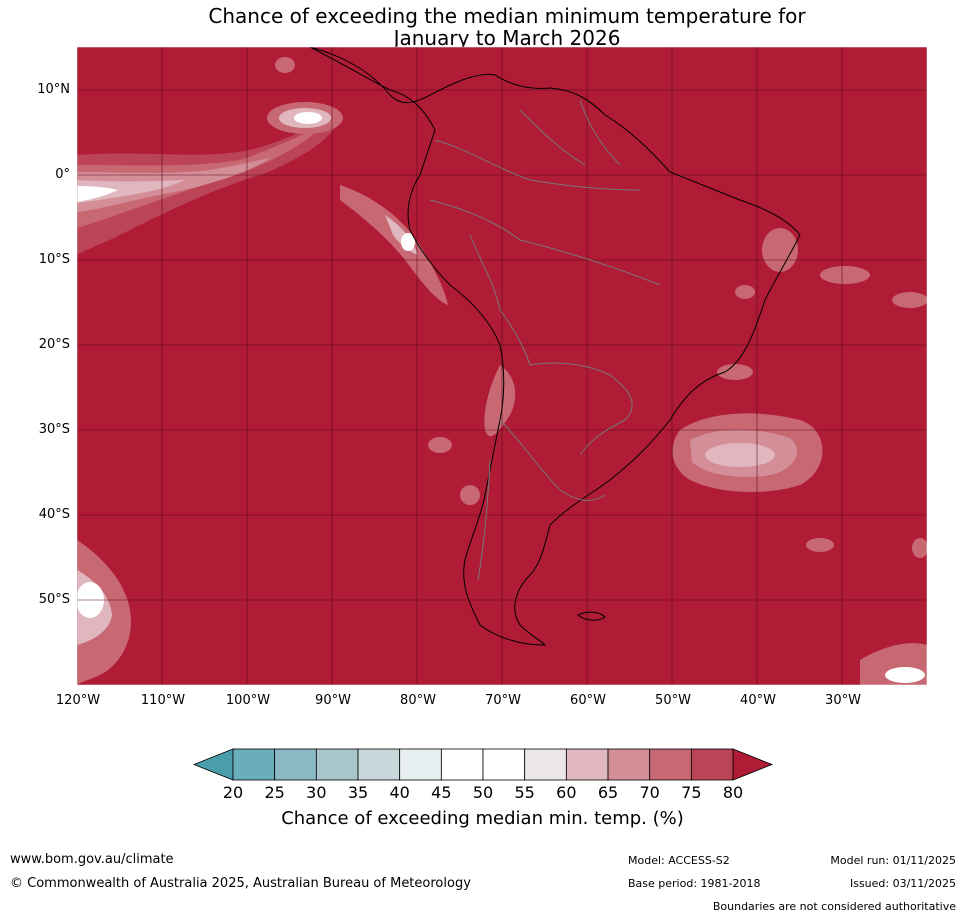 Image resolution: width=965 pixels, height=919 pixels. What do you see at coordinates (78, 700) in the screenshot?
I see `lon-label-120w: 120°W` at bounding box center [78, 700].